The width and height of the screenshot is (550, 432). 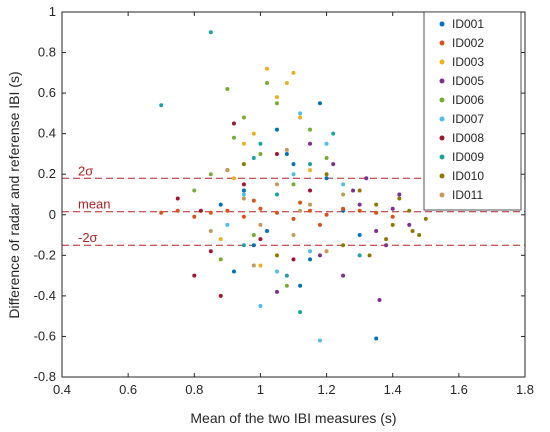 What do you see at coordinates (468, 176) in the screenshot?
I see `legend-label: ID010` at bounding box center [468, 176].